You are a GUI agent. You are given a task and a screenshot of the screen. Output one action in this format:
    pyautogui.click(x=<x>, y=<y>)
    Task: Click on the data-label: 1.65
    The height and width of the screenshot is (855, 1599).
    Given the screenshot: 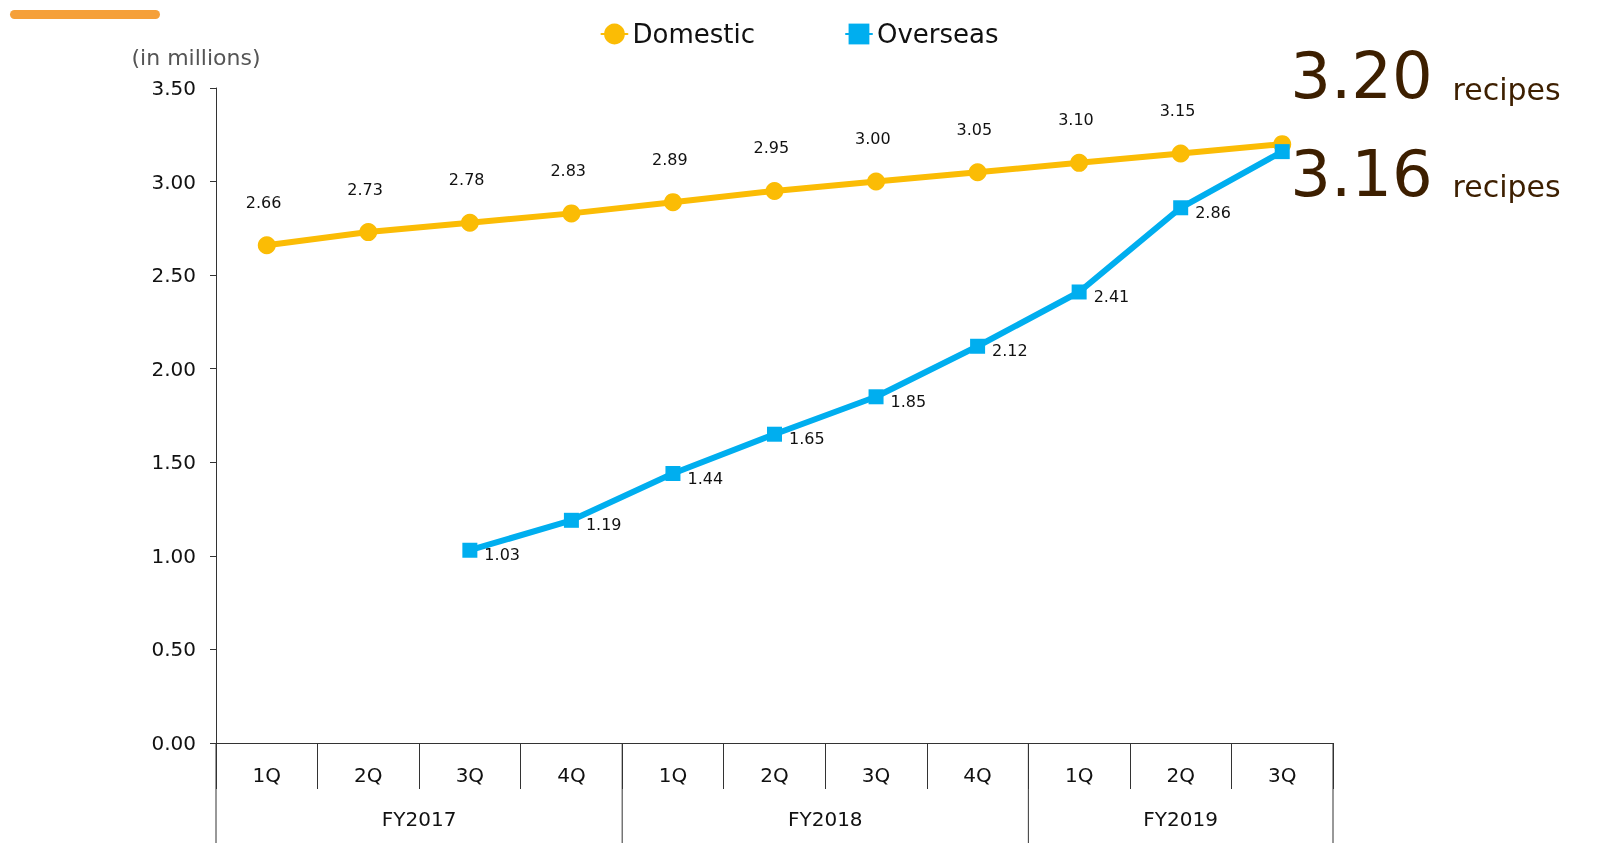 What is the action you would take?
    pyautogui.click(x=807, y=439)
    